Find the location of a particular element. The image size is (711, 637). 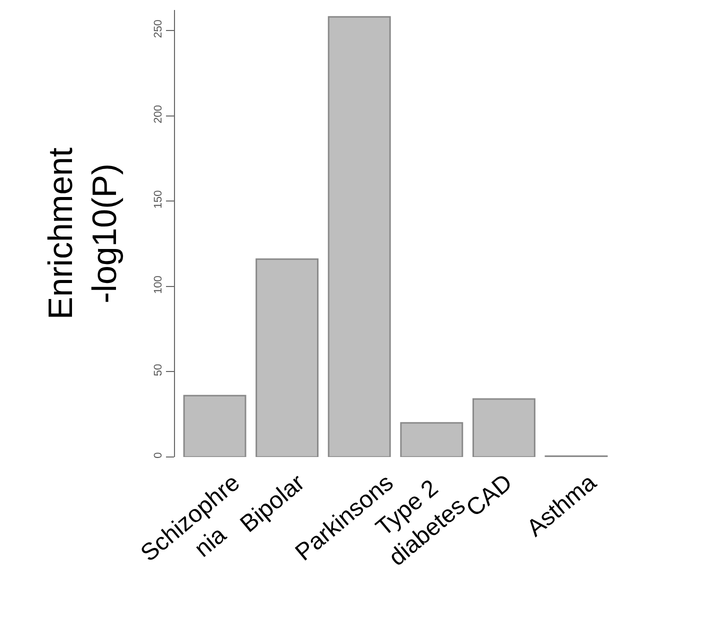

y-tick-label: 150 is located at coordinates (158, 199).